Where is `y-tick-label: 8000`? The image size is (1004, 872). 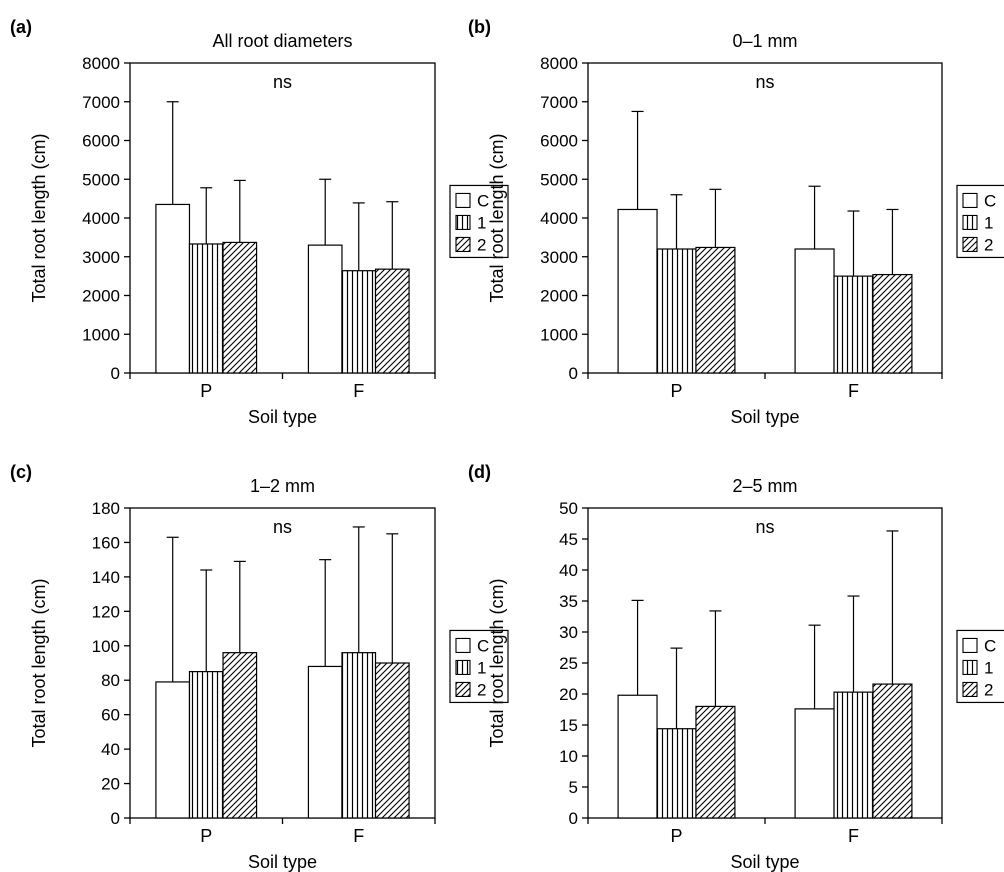
y-tick-label: 8000 is located at coordinates (559, 63).